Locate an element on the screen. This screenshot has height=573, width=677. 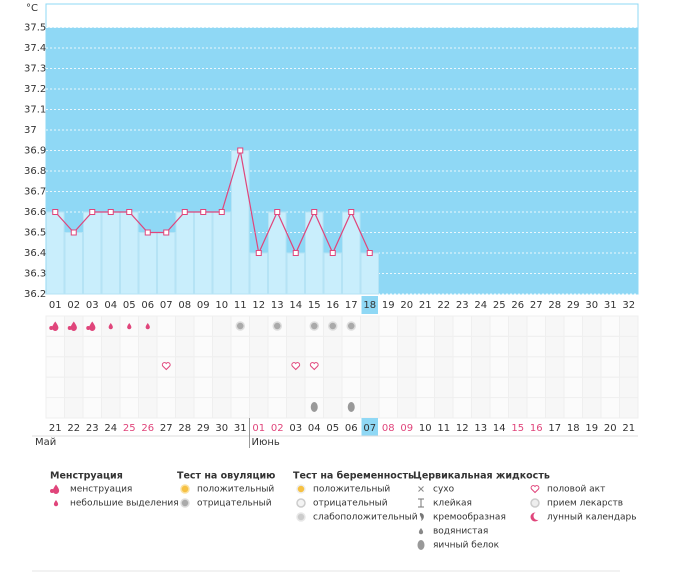
date-label: 08 is located at coordinates (388, 428).